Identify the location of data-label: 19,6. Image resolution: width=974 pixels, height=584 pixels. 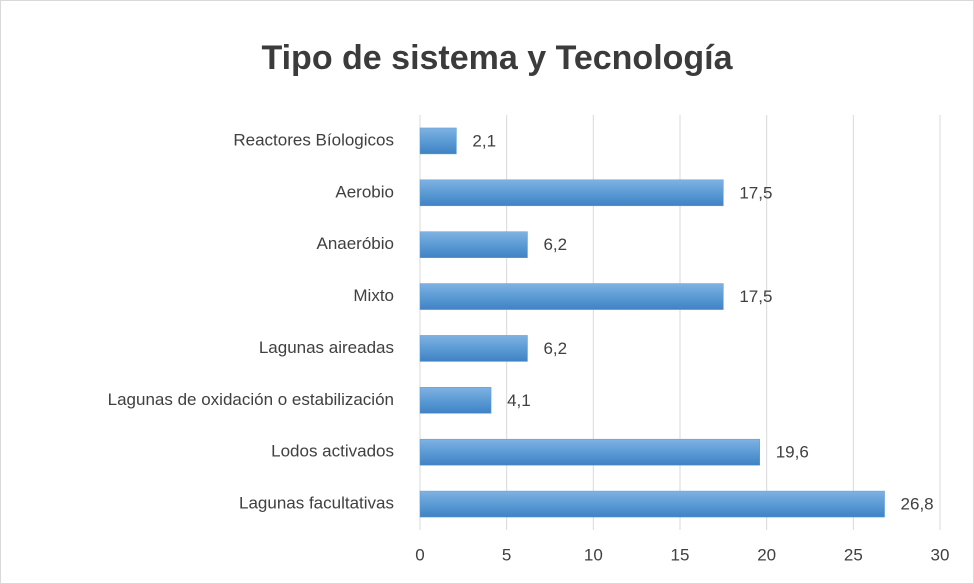
(792, 452).